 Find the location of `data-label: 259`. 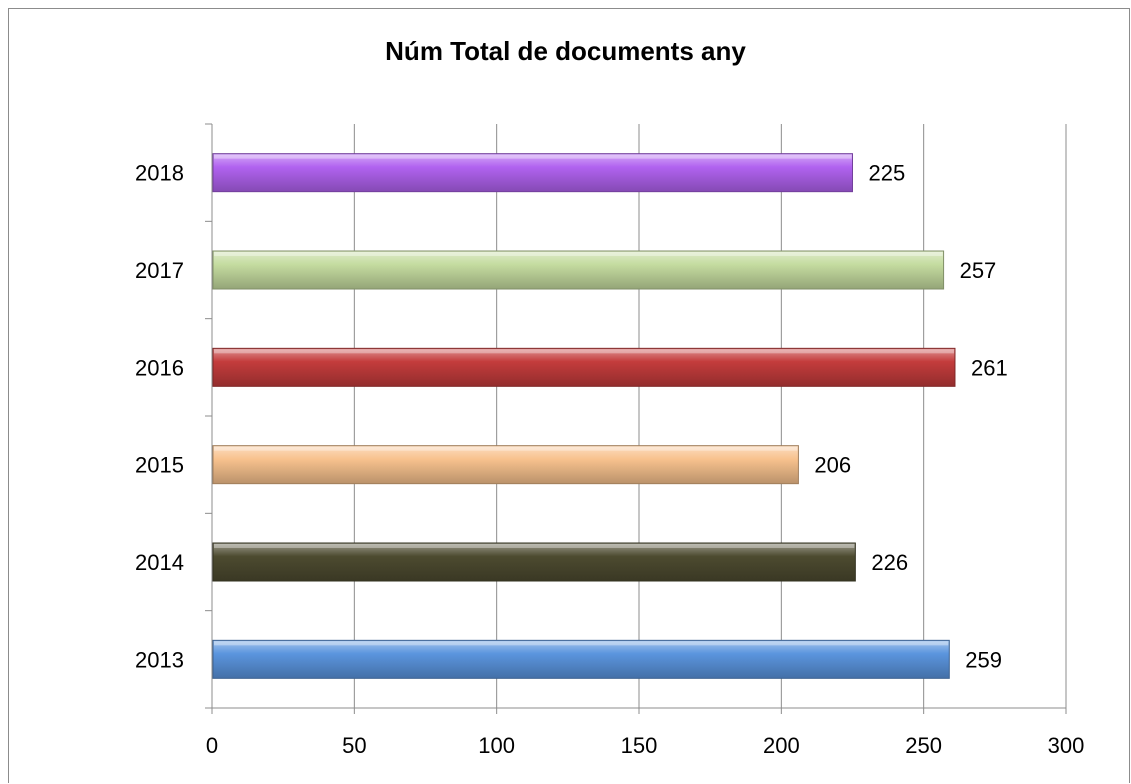

data-label: 259 is located at coordinates (983, 659).